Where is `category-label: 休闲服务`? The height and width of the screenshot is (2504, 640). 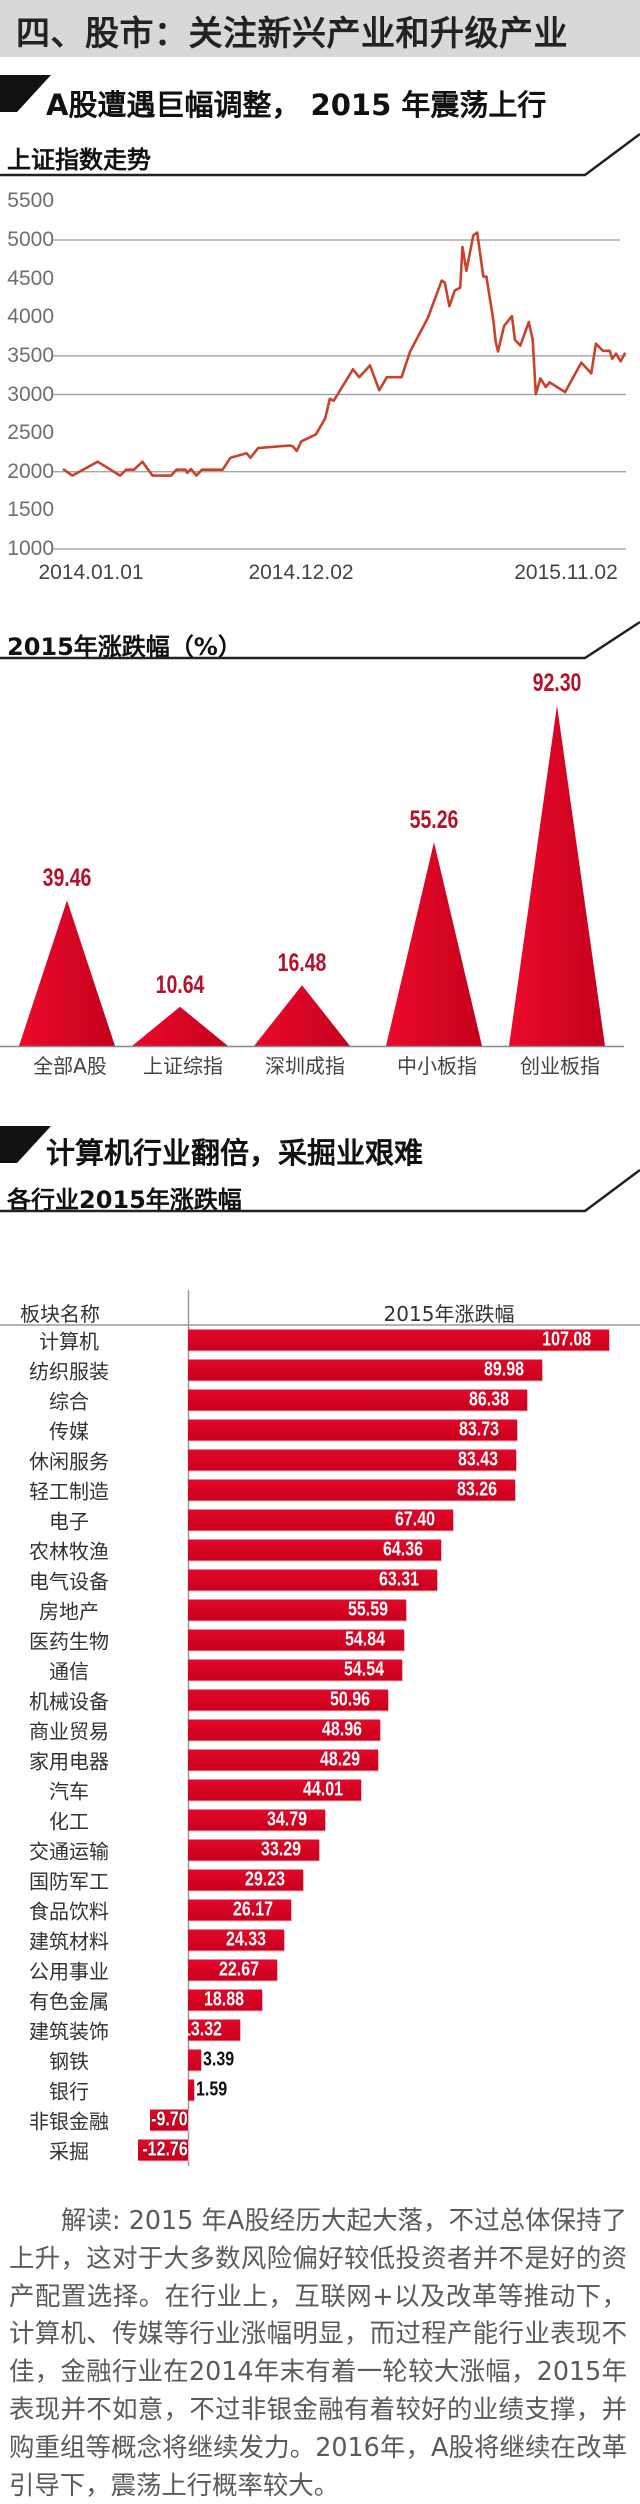 category-label: 休闲服务 is located at coordinates (69, 1461).